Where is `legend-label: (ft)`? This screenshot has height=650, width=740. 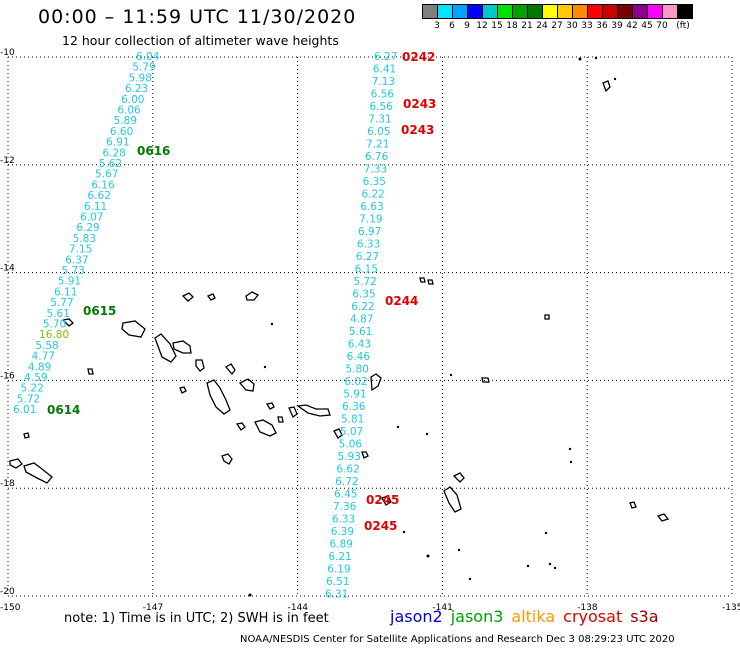 legend-label: (ft) is located at coordinates (683, 26).